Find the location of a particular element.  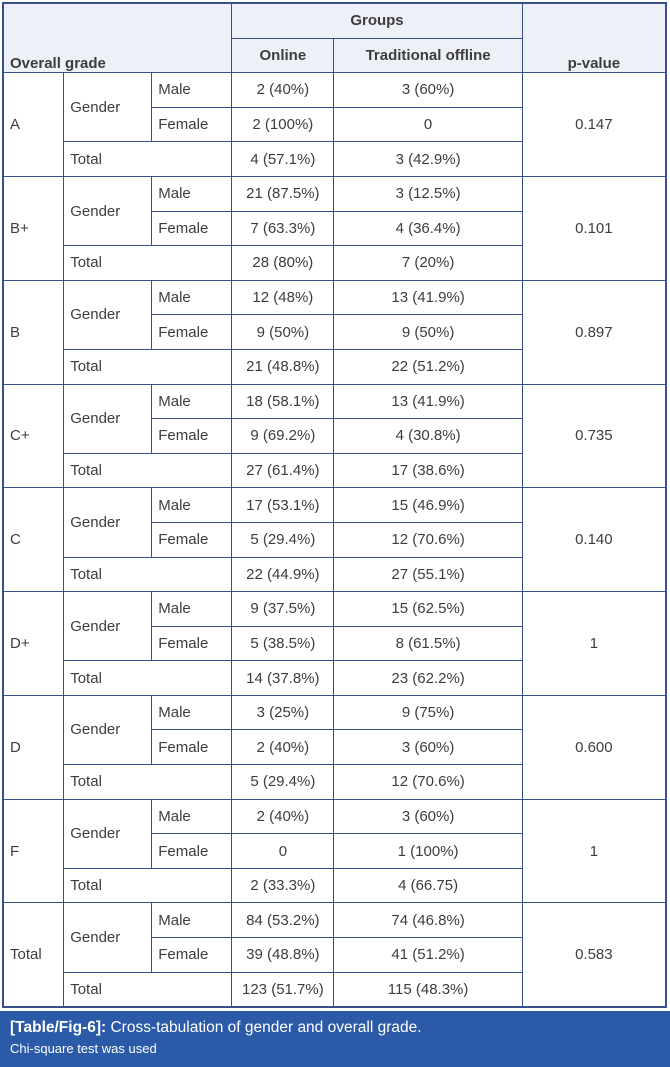

offline-total-value: 17 (38.6%) is located at coordinates (428, 470).